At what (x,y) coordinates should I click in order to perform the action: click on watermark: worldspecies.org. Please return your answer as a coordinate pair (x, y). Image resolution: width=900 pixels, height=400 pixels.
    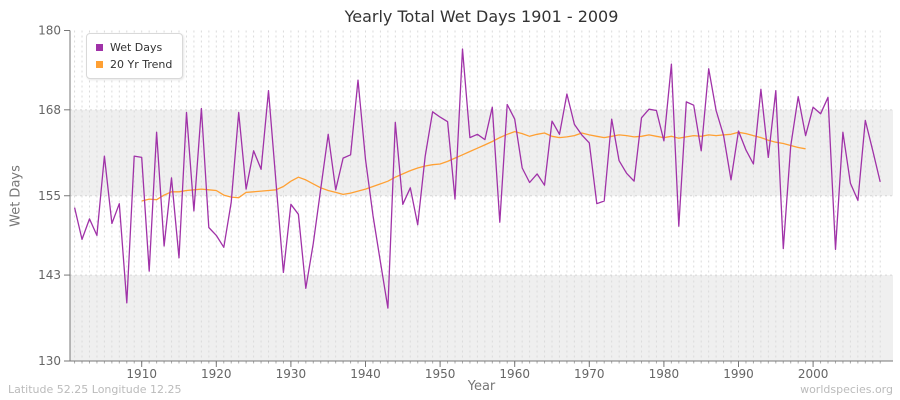
    Looking at the image, I should click on (846, 389).